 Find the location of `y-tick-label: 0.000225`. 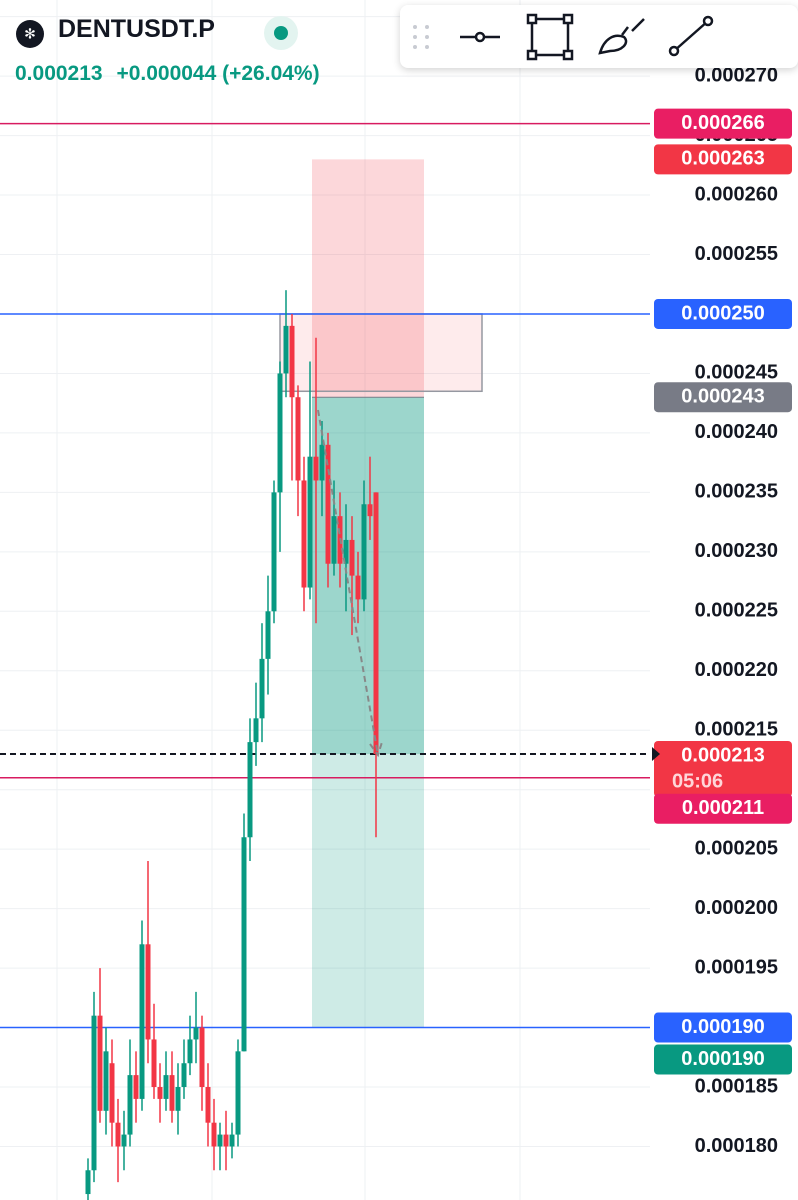

y-tick-label: 0.000225 is located at coordinates (736, 611).